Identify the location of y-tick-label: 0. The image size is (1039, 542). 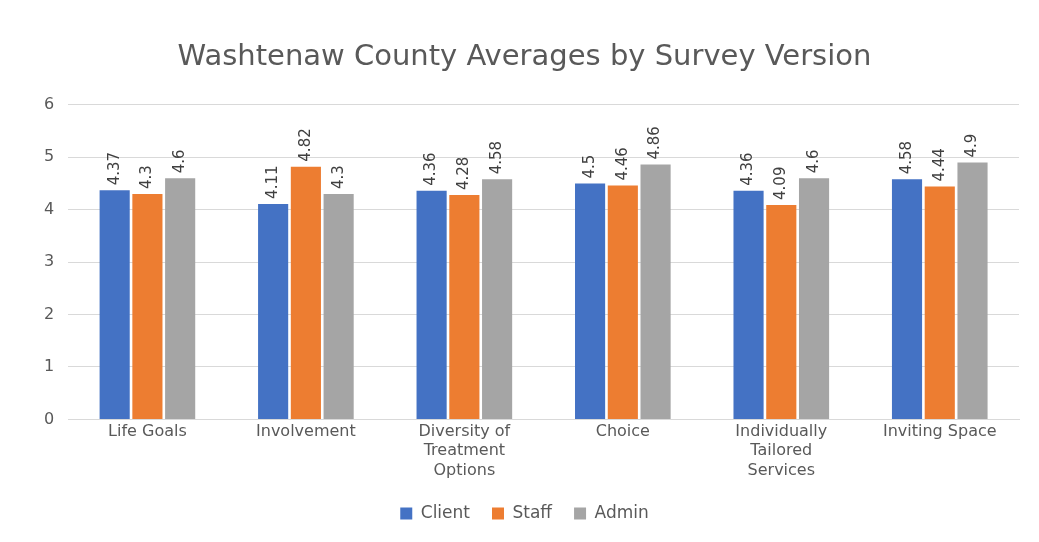
(49, 418).